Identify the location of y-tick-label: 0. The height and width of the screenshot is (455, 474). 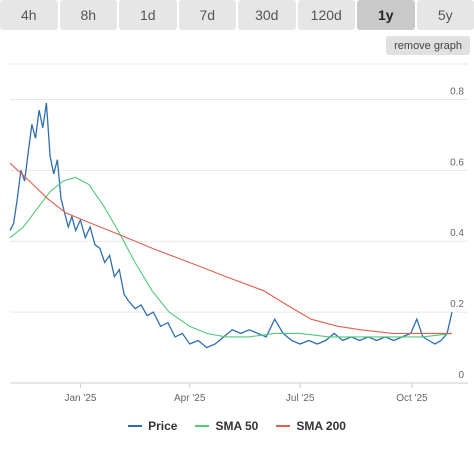
(461, 375).